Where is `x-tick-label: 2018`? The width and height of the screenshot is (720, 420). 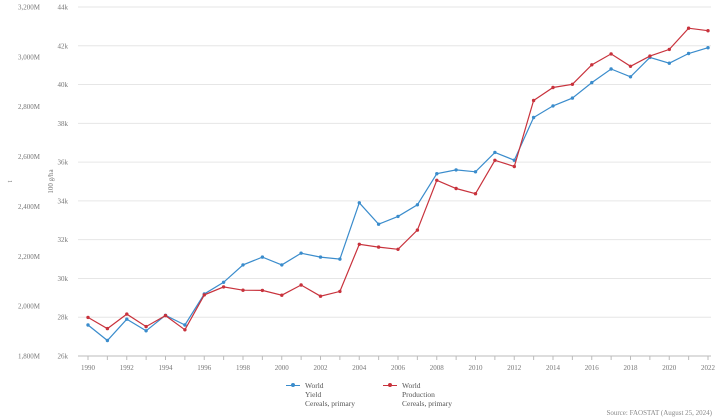 x-tick-label: 2018 is located at coordinates (631, 368).